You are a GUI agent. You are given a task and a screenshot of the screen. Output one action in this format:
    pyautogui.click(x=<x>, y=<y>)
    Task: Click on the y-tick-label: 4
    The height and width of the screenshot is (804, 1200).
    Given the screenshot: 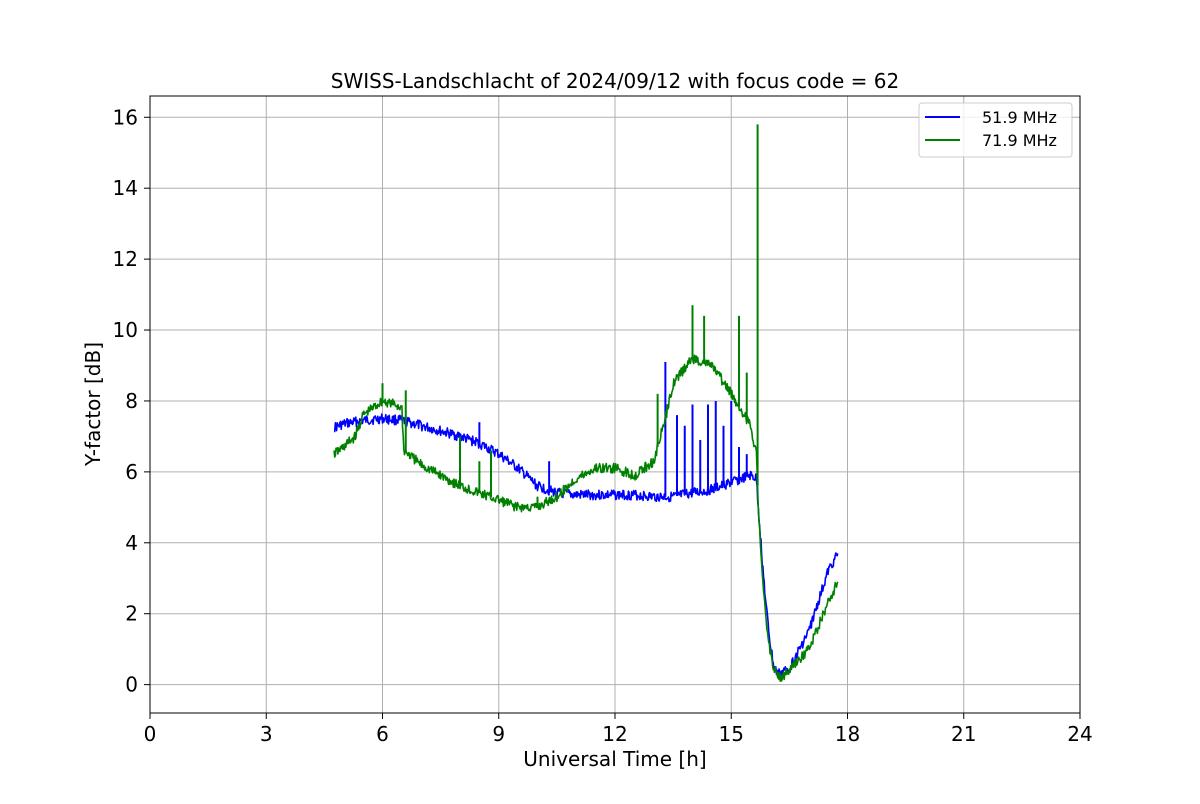 What is the action you would take?
    pyautogui.click(x=131, y=543)
    